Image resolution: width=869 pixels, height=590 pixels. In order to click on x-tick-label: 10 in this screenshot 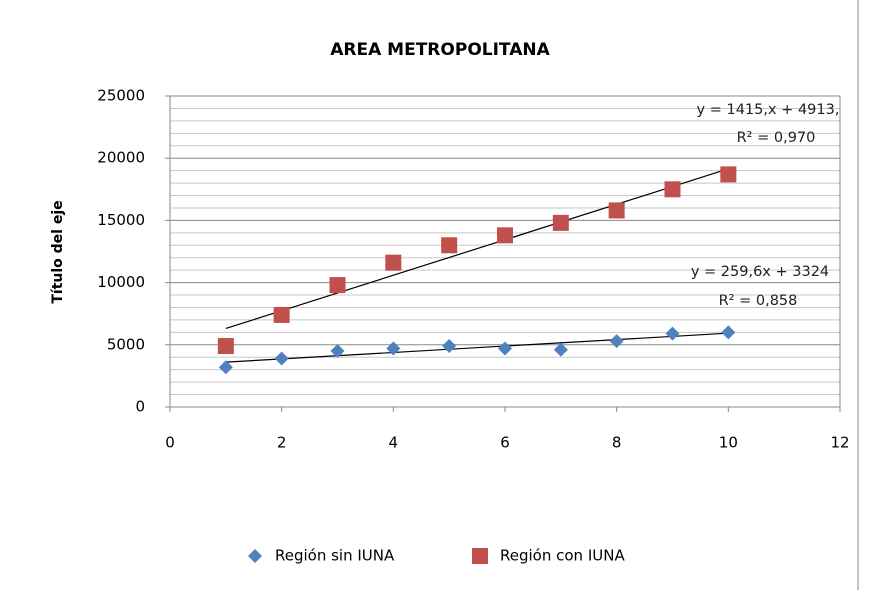, I will do `click(728, 443)`.